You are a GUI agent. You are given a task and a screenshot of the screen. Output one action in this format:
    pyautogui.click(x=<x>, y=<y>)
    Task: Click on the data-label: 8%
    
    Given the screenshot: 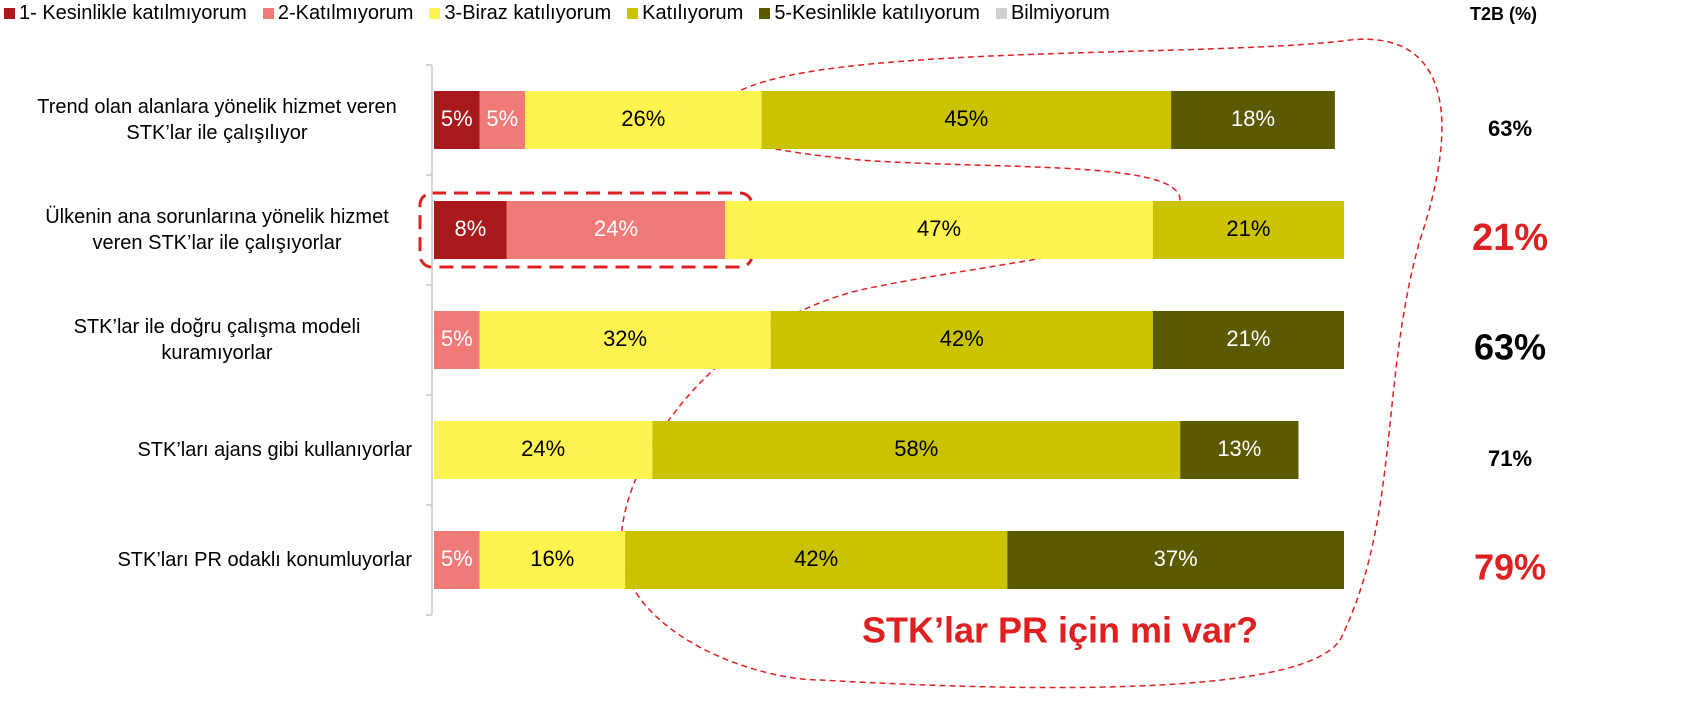 What is the action you would take?
    pyautogui.click(x=471, y=228)
    